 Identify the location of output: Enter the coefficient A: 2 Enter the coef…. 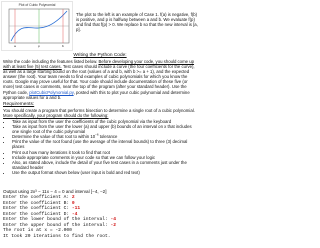
(100, 217).